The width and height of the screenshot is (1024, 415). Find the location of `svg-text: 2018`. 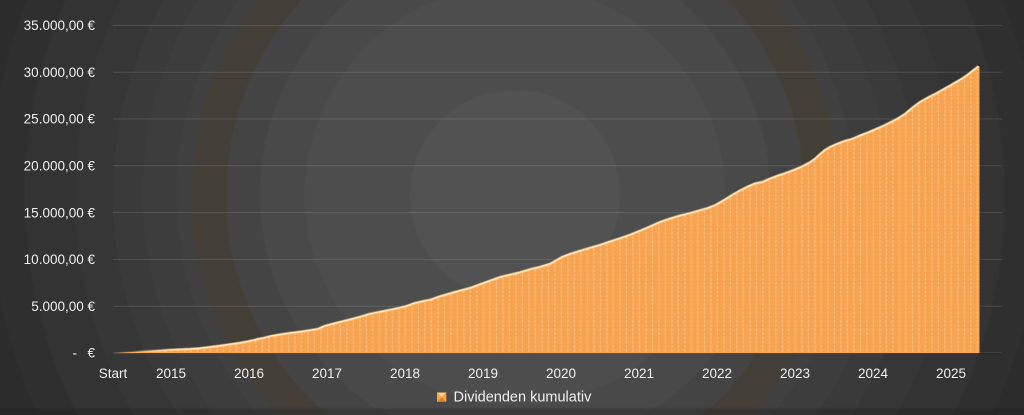

svg-text: 2018 is located at coordinates (405, 373).